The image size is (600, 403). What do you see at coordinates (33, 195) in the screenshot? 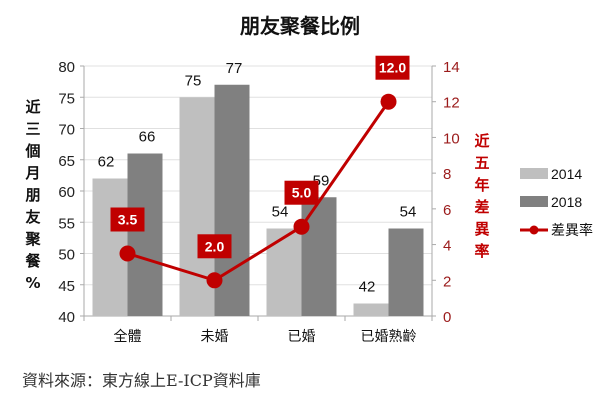
I see `left-axis-label: 近三個月朋友聚餐%` at bounding box center [33, 195].